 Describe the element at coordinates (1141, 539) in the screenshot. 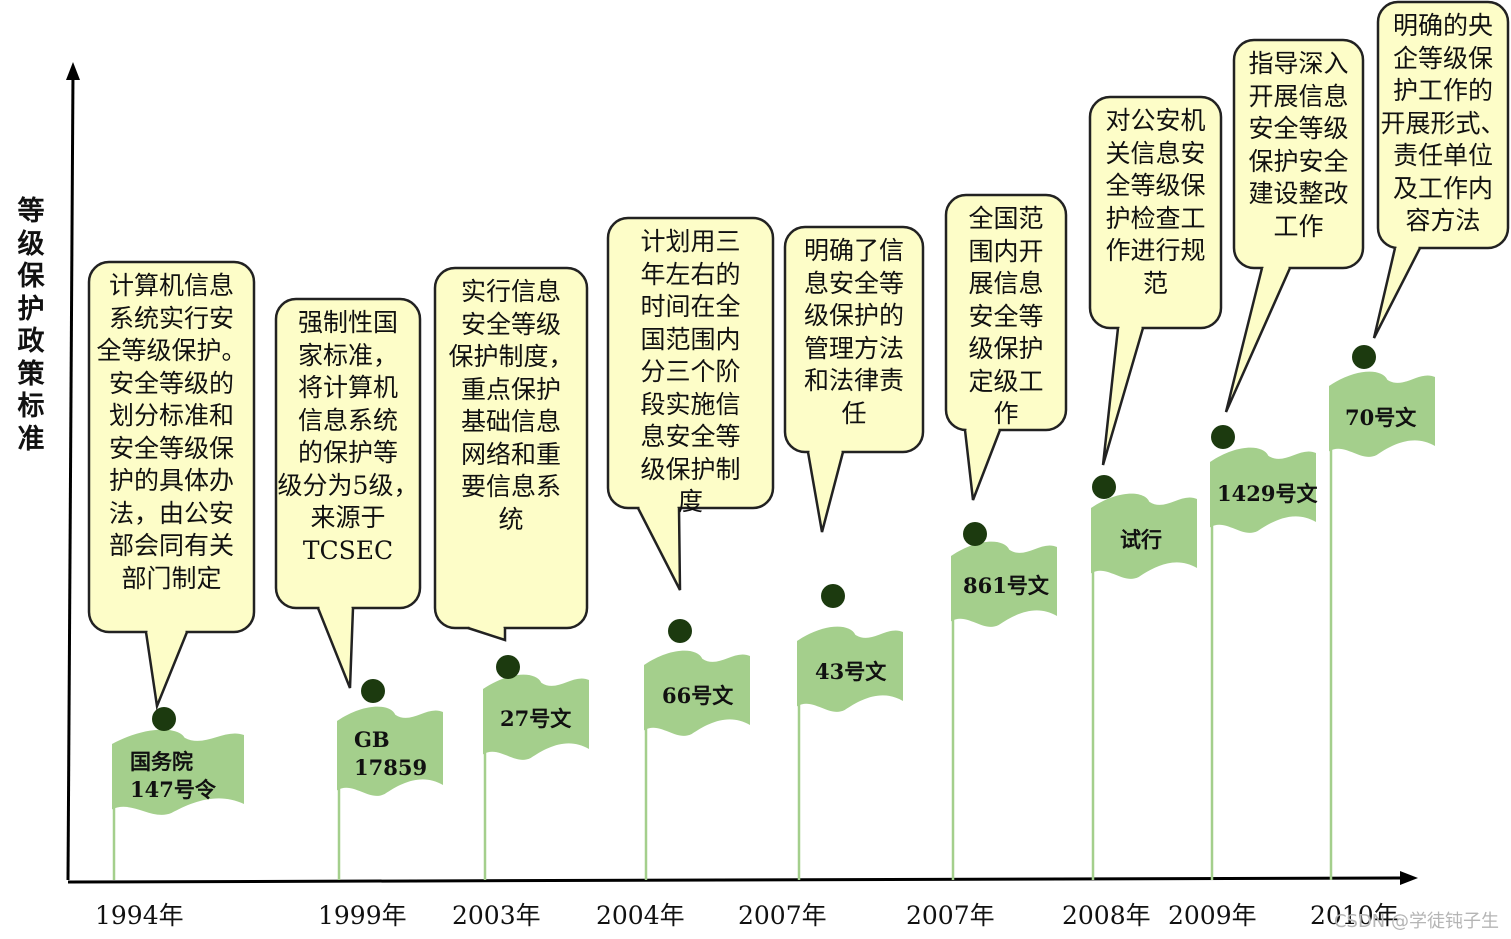

I see `flag-document-label: 试行` at that location.